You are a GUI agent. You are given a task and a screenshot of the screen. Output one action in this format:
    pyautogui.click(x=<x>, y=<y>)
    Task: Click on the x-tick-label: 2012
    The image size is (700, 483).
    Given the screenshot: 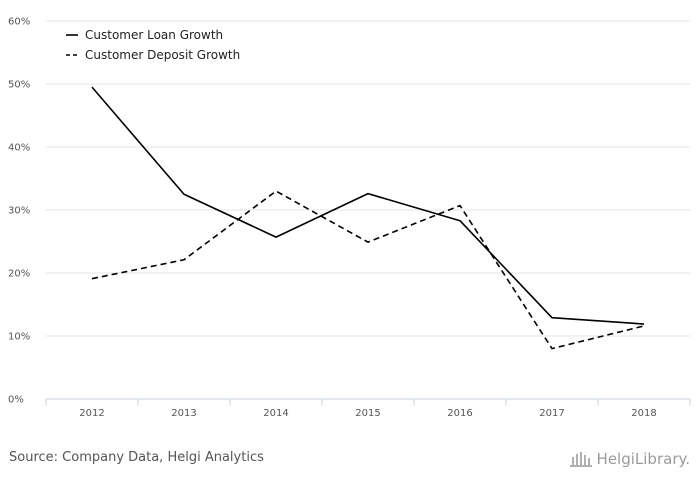 What is the action you would take?
    pyautogui.click(x=91, y=413)
    